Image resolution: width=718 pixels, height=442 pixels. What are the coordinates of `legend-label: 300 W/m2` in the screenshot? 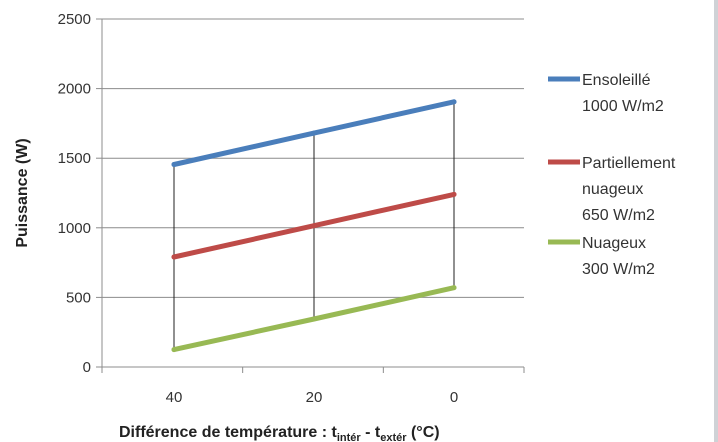 It's located at (618, 269).